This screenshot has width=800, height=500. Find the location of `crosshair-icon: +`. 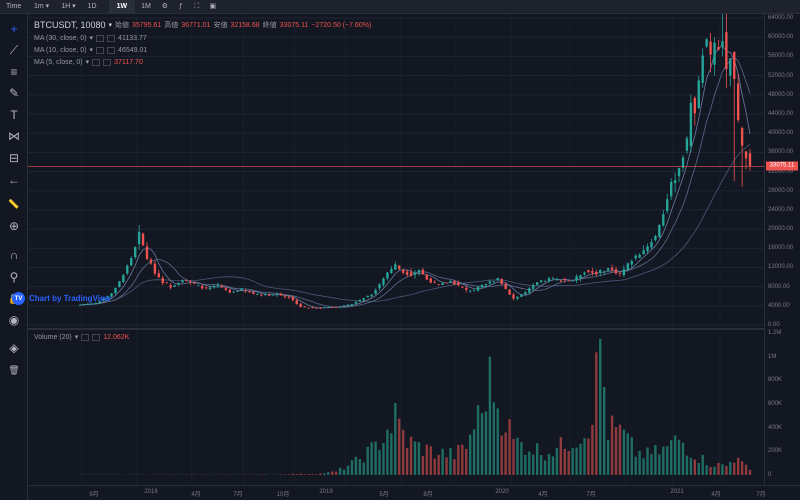

crosshair-icon: + is located at coordinates (14, 29).